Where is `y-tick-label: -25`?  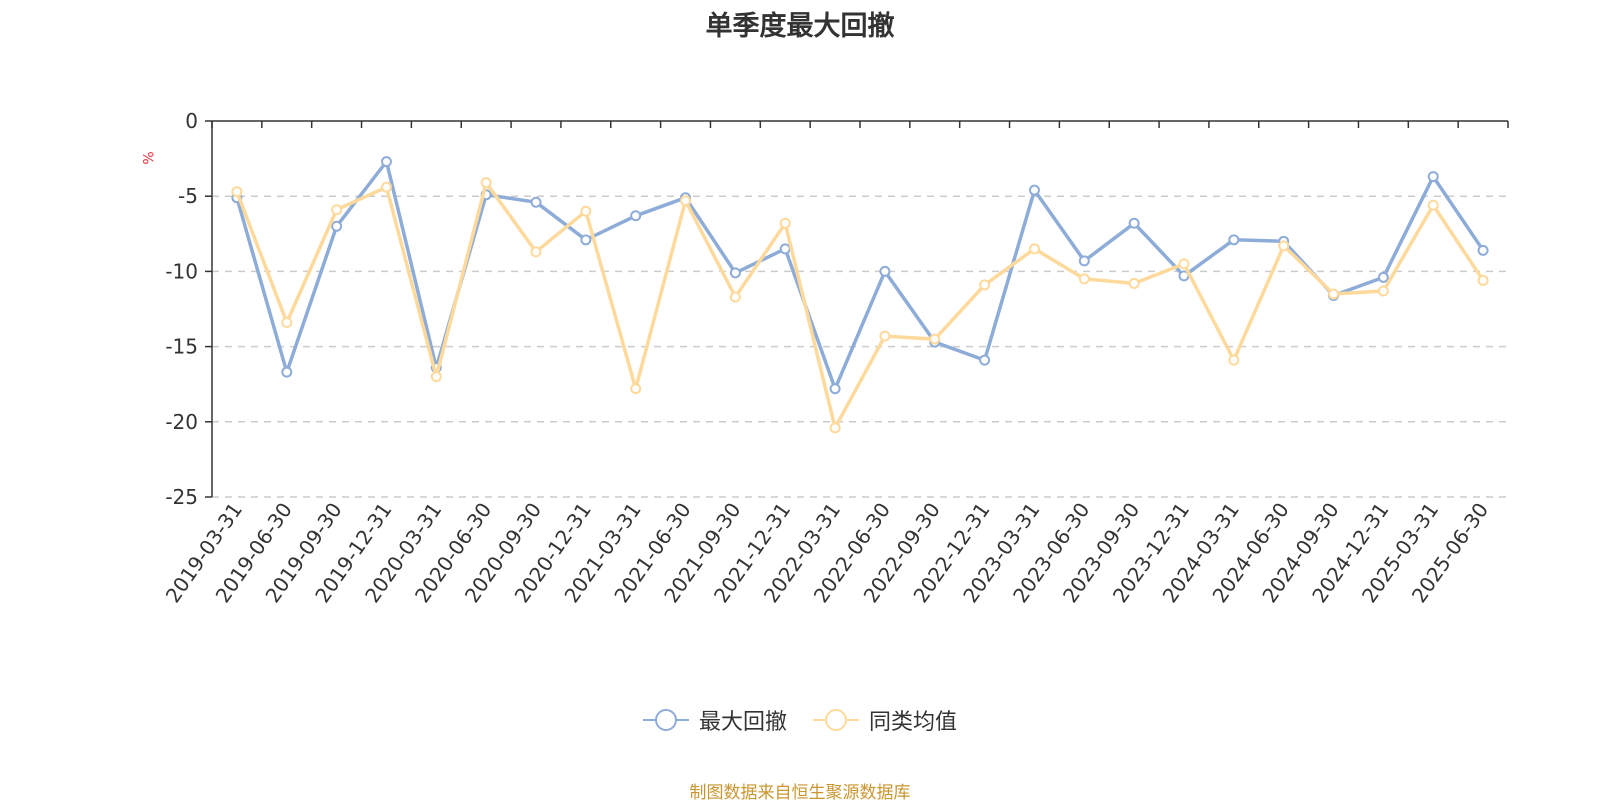 y-tick-label: -25 is located at coordinates (181, 497).